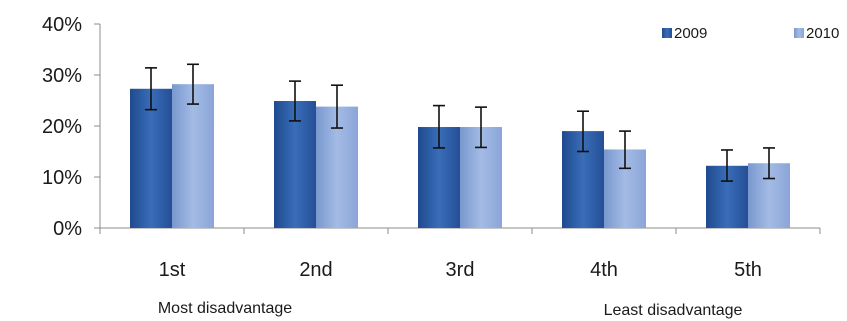  Describe the element at coordinates (727, 165) in the screenshot. I see `error-bar-2009-5th` at that location.